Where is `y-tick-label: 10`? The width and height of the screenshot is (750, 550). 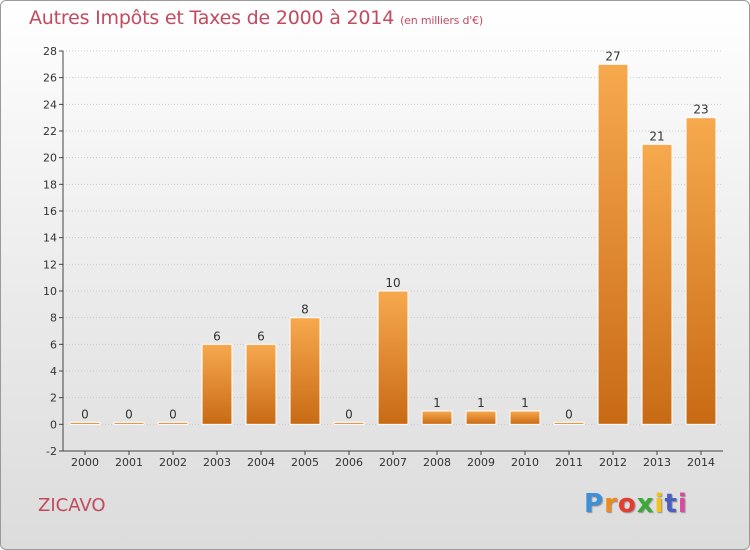
y-tick-label: 10 is located at coordinates (50, 291).